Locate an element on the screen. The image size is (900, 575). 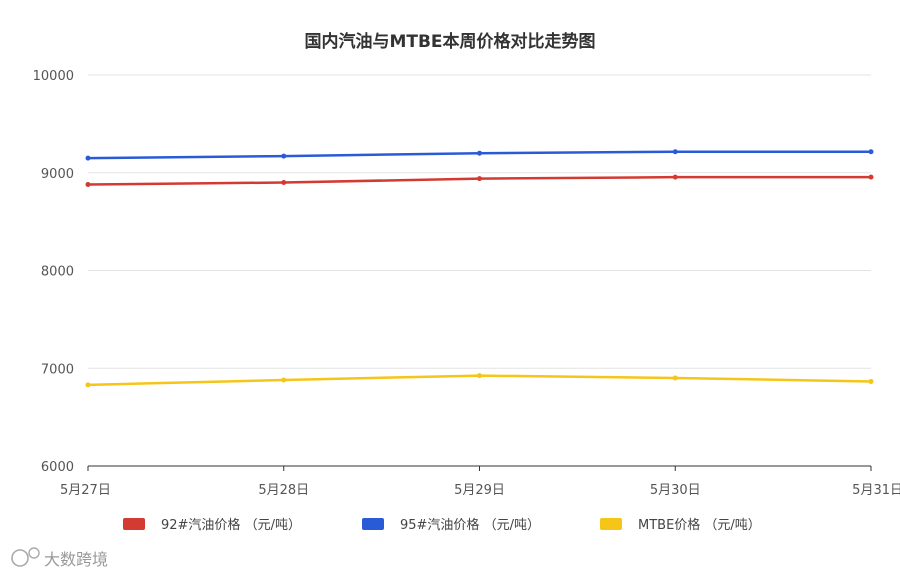
cat-logo-icon is located at coordinates (25, 557).